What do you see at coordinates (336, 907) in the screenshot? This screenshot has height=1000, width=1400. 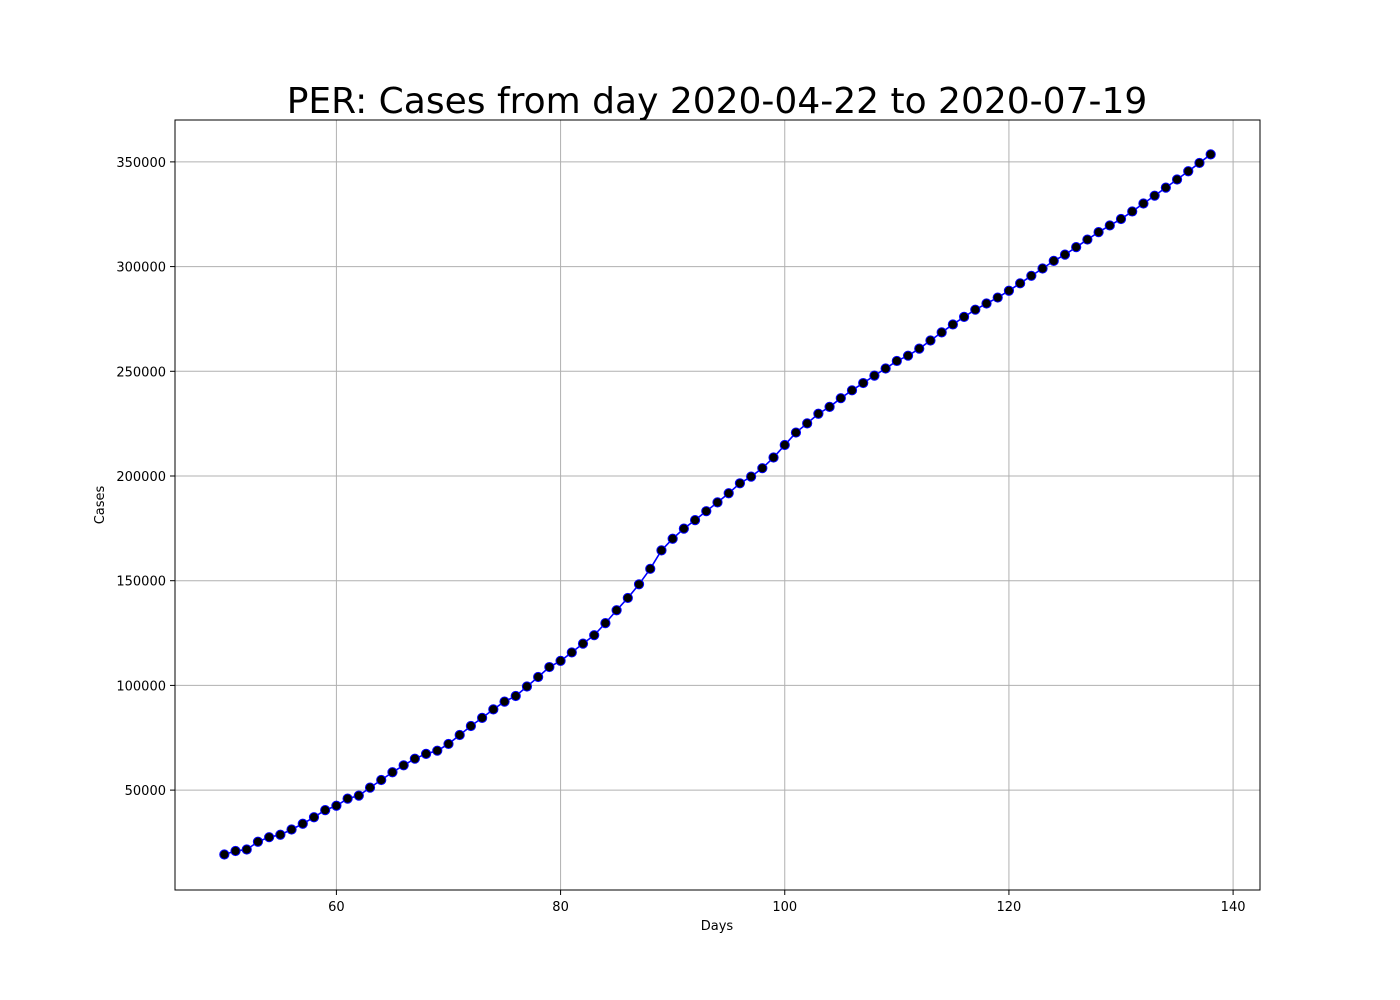 I see `x-tick-label: 60` at bounding box center [336, 907].